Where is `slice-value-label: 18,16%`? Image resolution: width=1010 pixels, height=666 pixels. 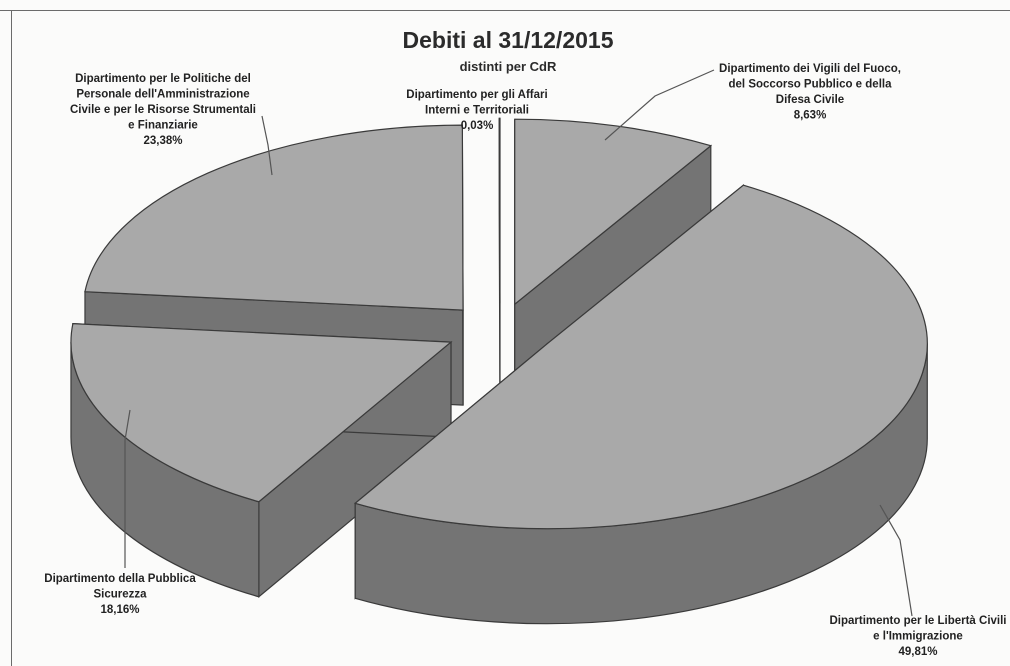 slice-value-label: 18,16% is located at coordinates (119, 610).